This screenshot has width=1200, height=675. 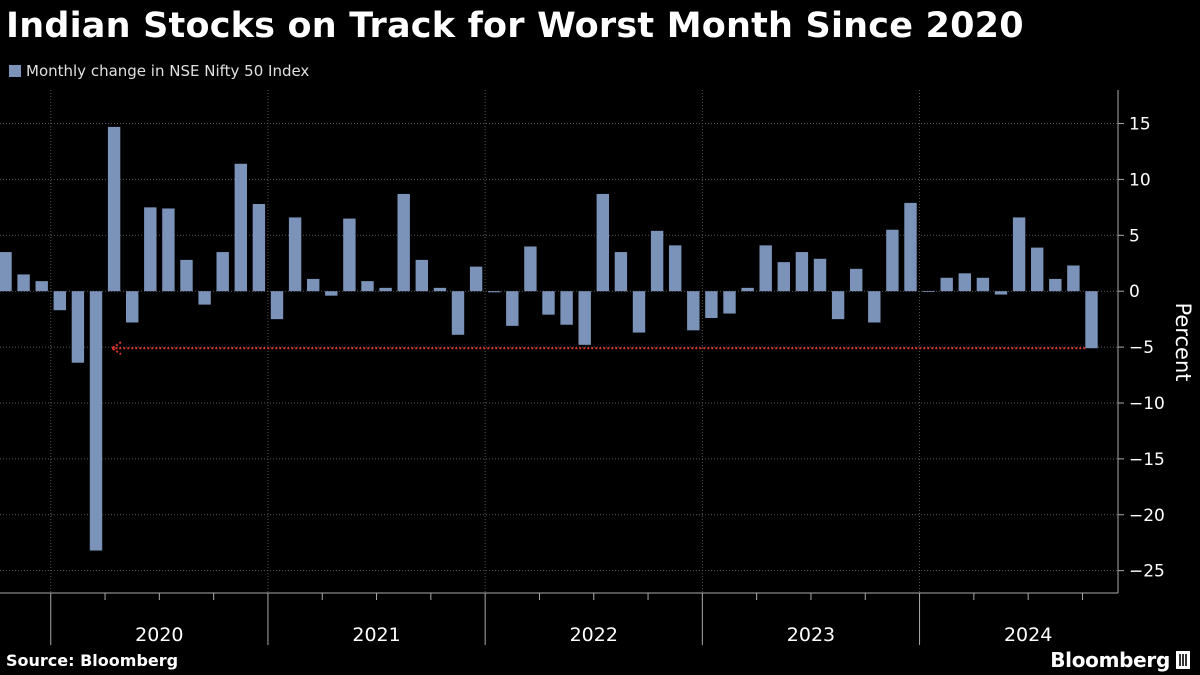 What do you see at coordinates (1028, 635) in the screenshot?
I see `x-year-label: 2024` at bounding box center [1028, 635].